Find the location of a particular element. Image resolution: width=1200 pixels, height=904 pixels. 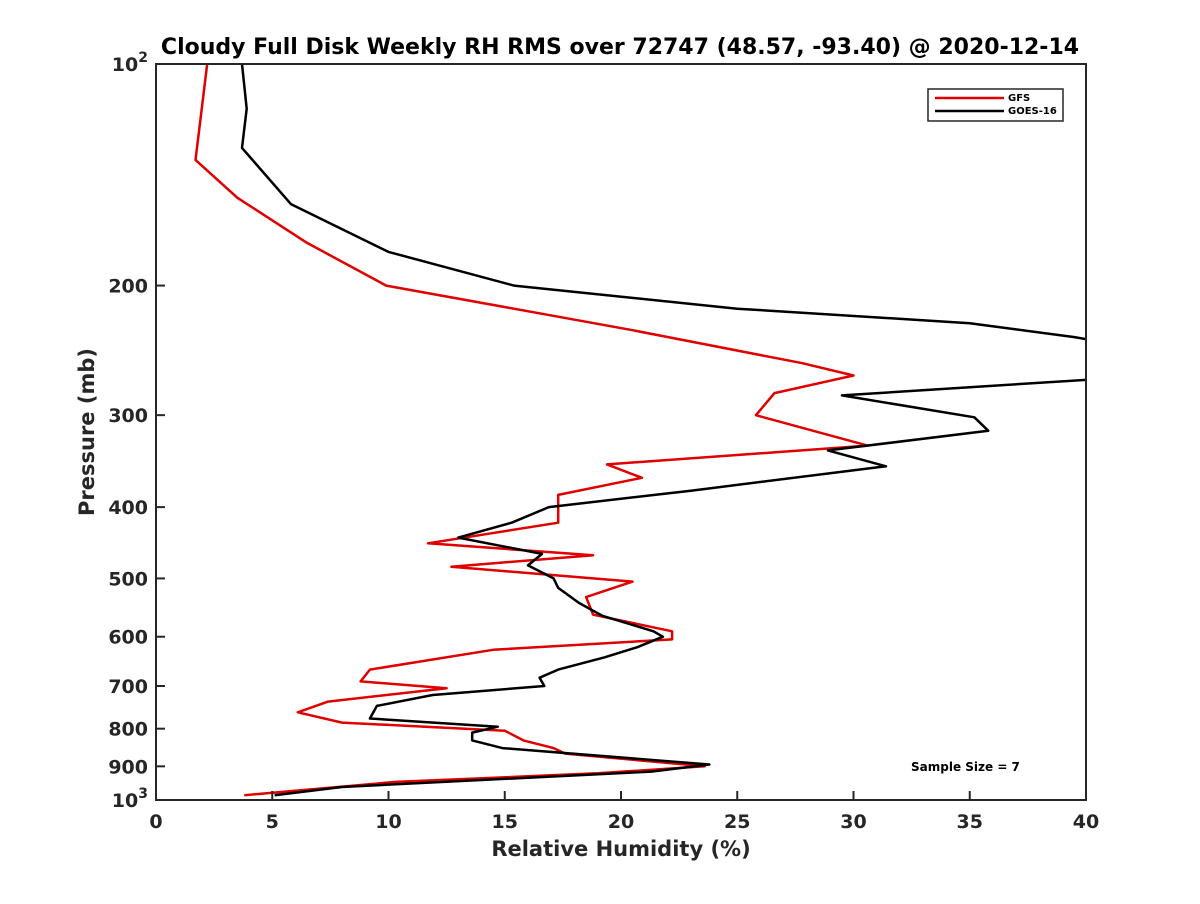

x-tick-label: 0 is located at coordinates (155, 822).